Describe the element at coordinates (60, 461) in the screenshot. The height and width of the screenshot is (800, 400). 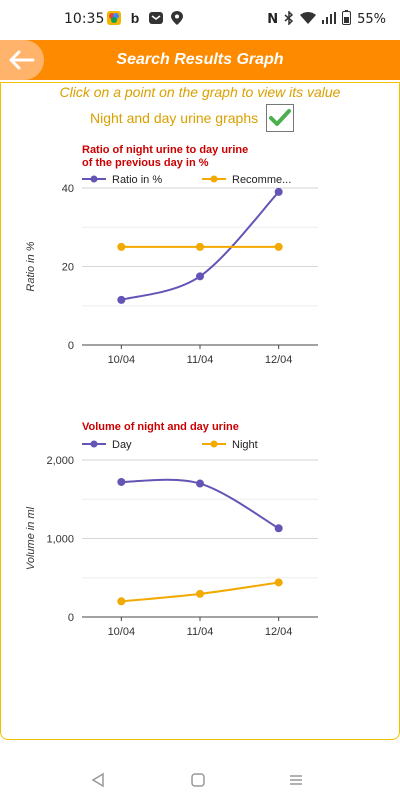
I see `y-tick-label: 2,000` at that location.